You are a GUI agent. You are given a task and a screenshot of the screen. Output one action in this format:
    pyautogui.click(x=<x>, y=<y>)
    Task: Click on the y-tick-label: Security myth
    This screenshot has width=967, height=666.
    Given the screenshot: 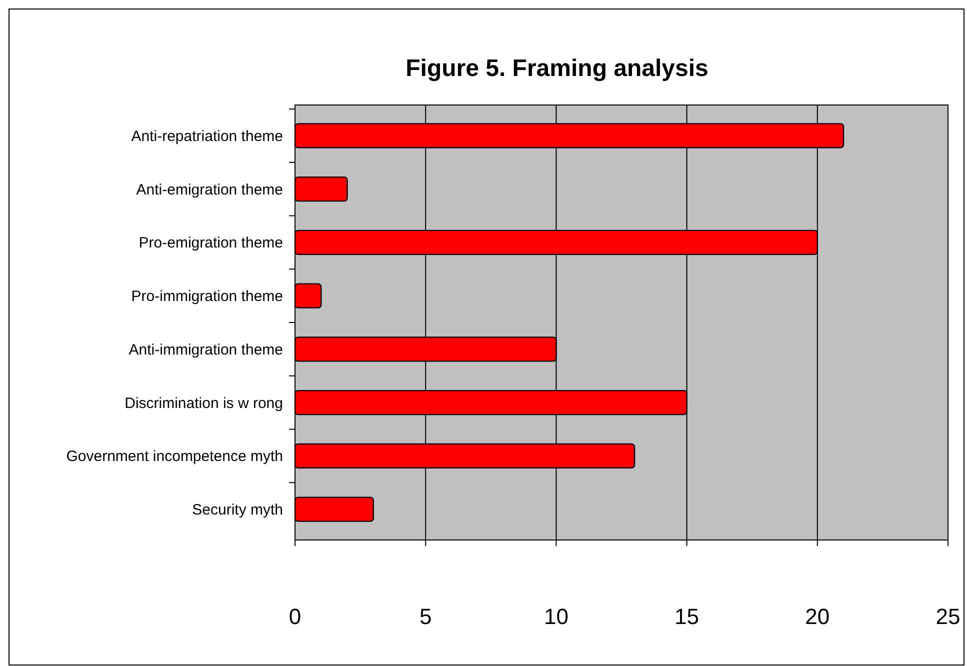 What is the action you would take?
    pyautogui.click(x=237, y=510)
    